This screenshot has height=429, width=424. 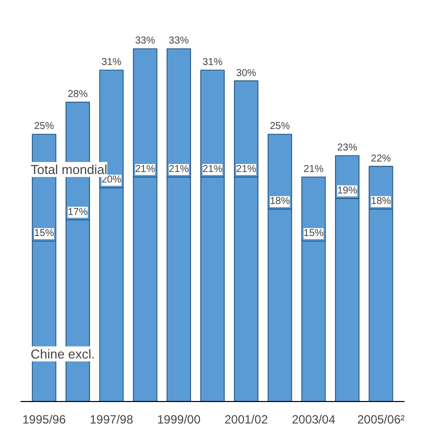 I want to click on x-tick-label: 2005/06², so click(x=381, y=419).